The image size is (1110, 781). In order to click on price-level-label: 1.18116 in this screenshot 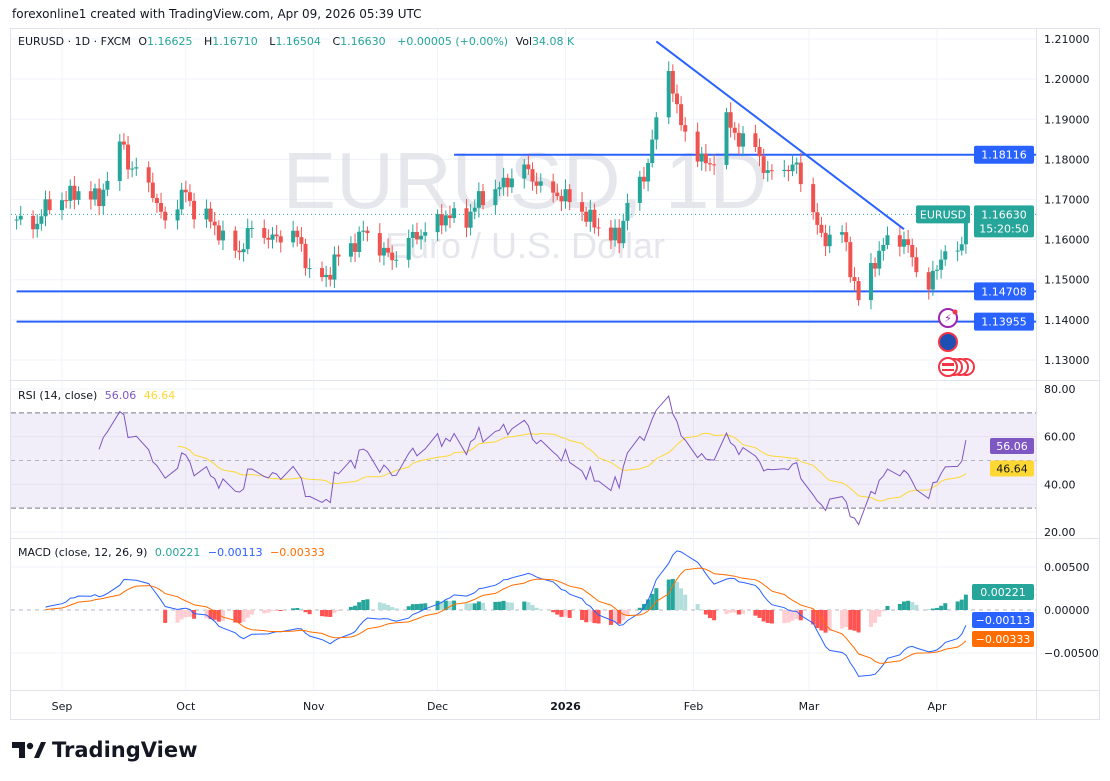, I will do `click(1004, 155)`.